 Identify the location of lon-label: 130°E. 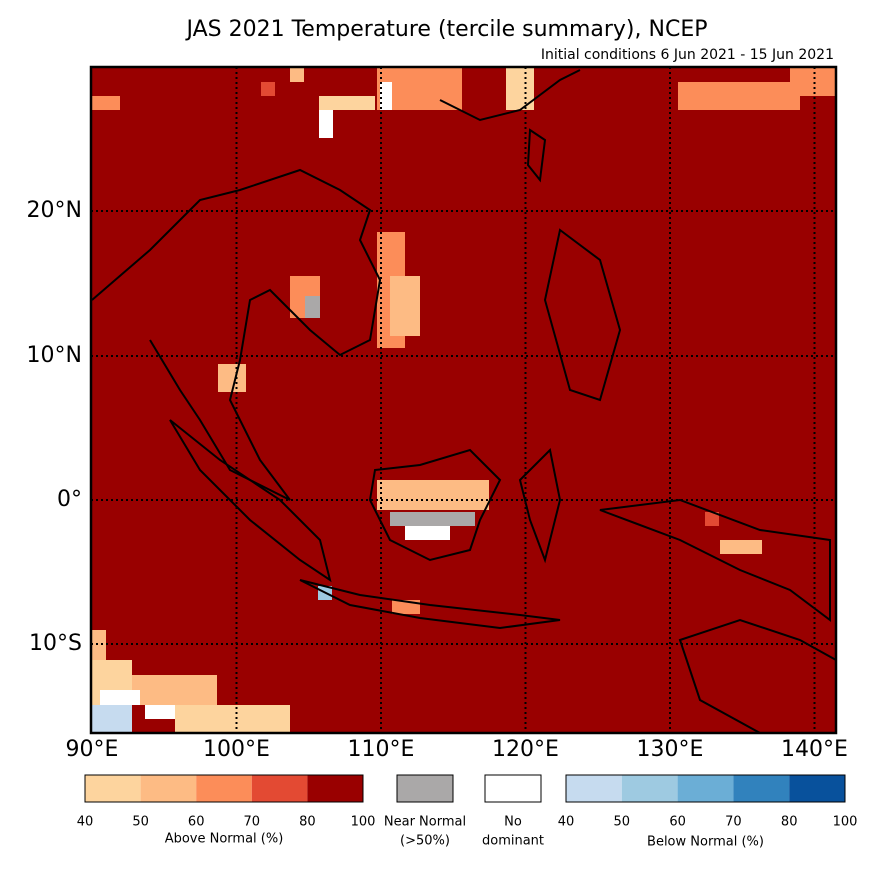
(670, 749).